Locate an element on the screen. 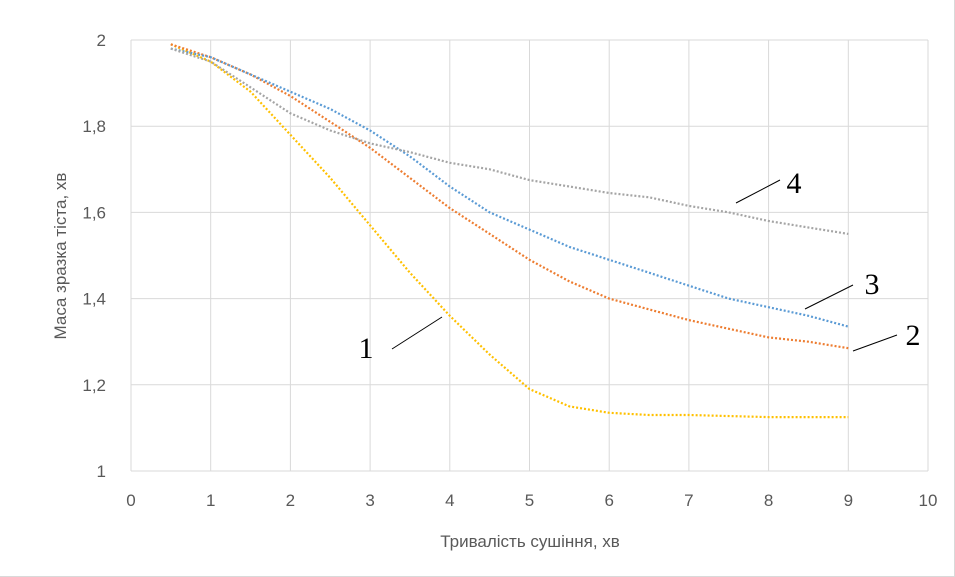  x-tick-label: 6 is located at coordinates (608, 500).